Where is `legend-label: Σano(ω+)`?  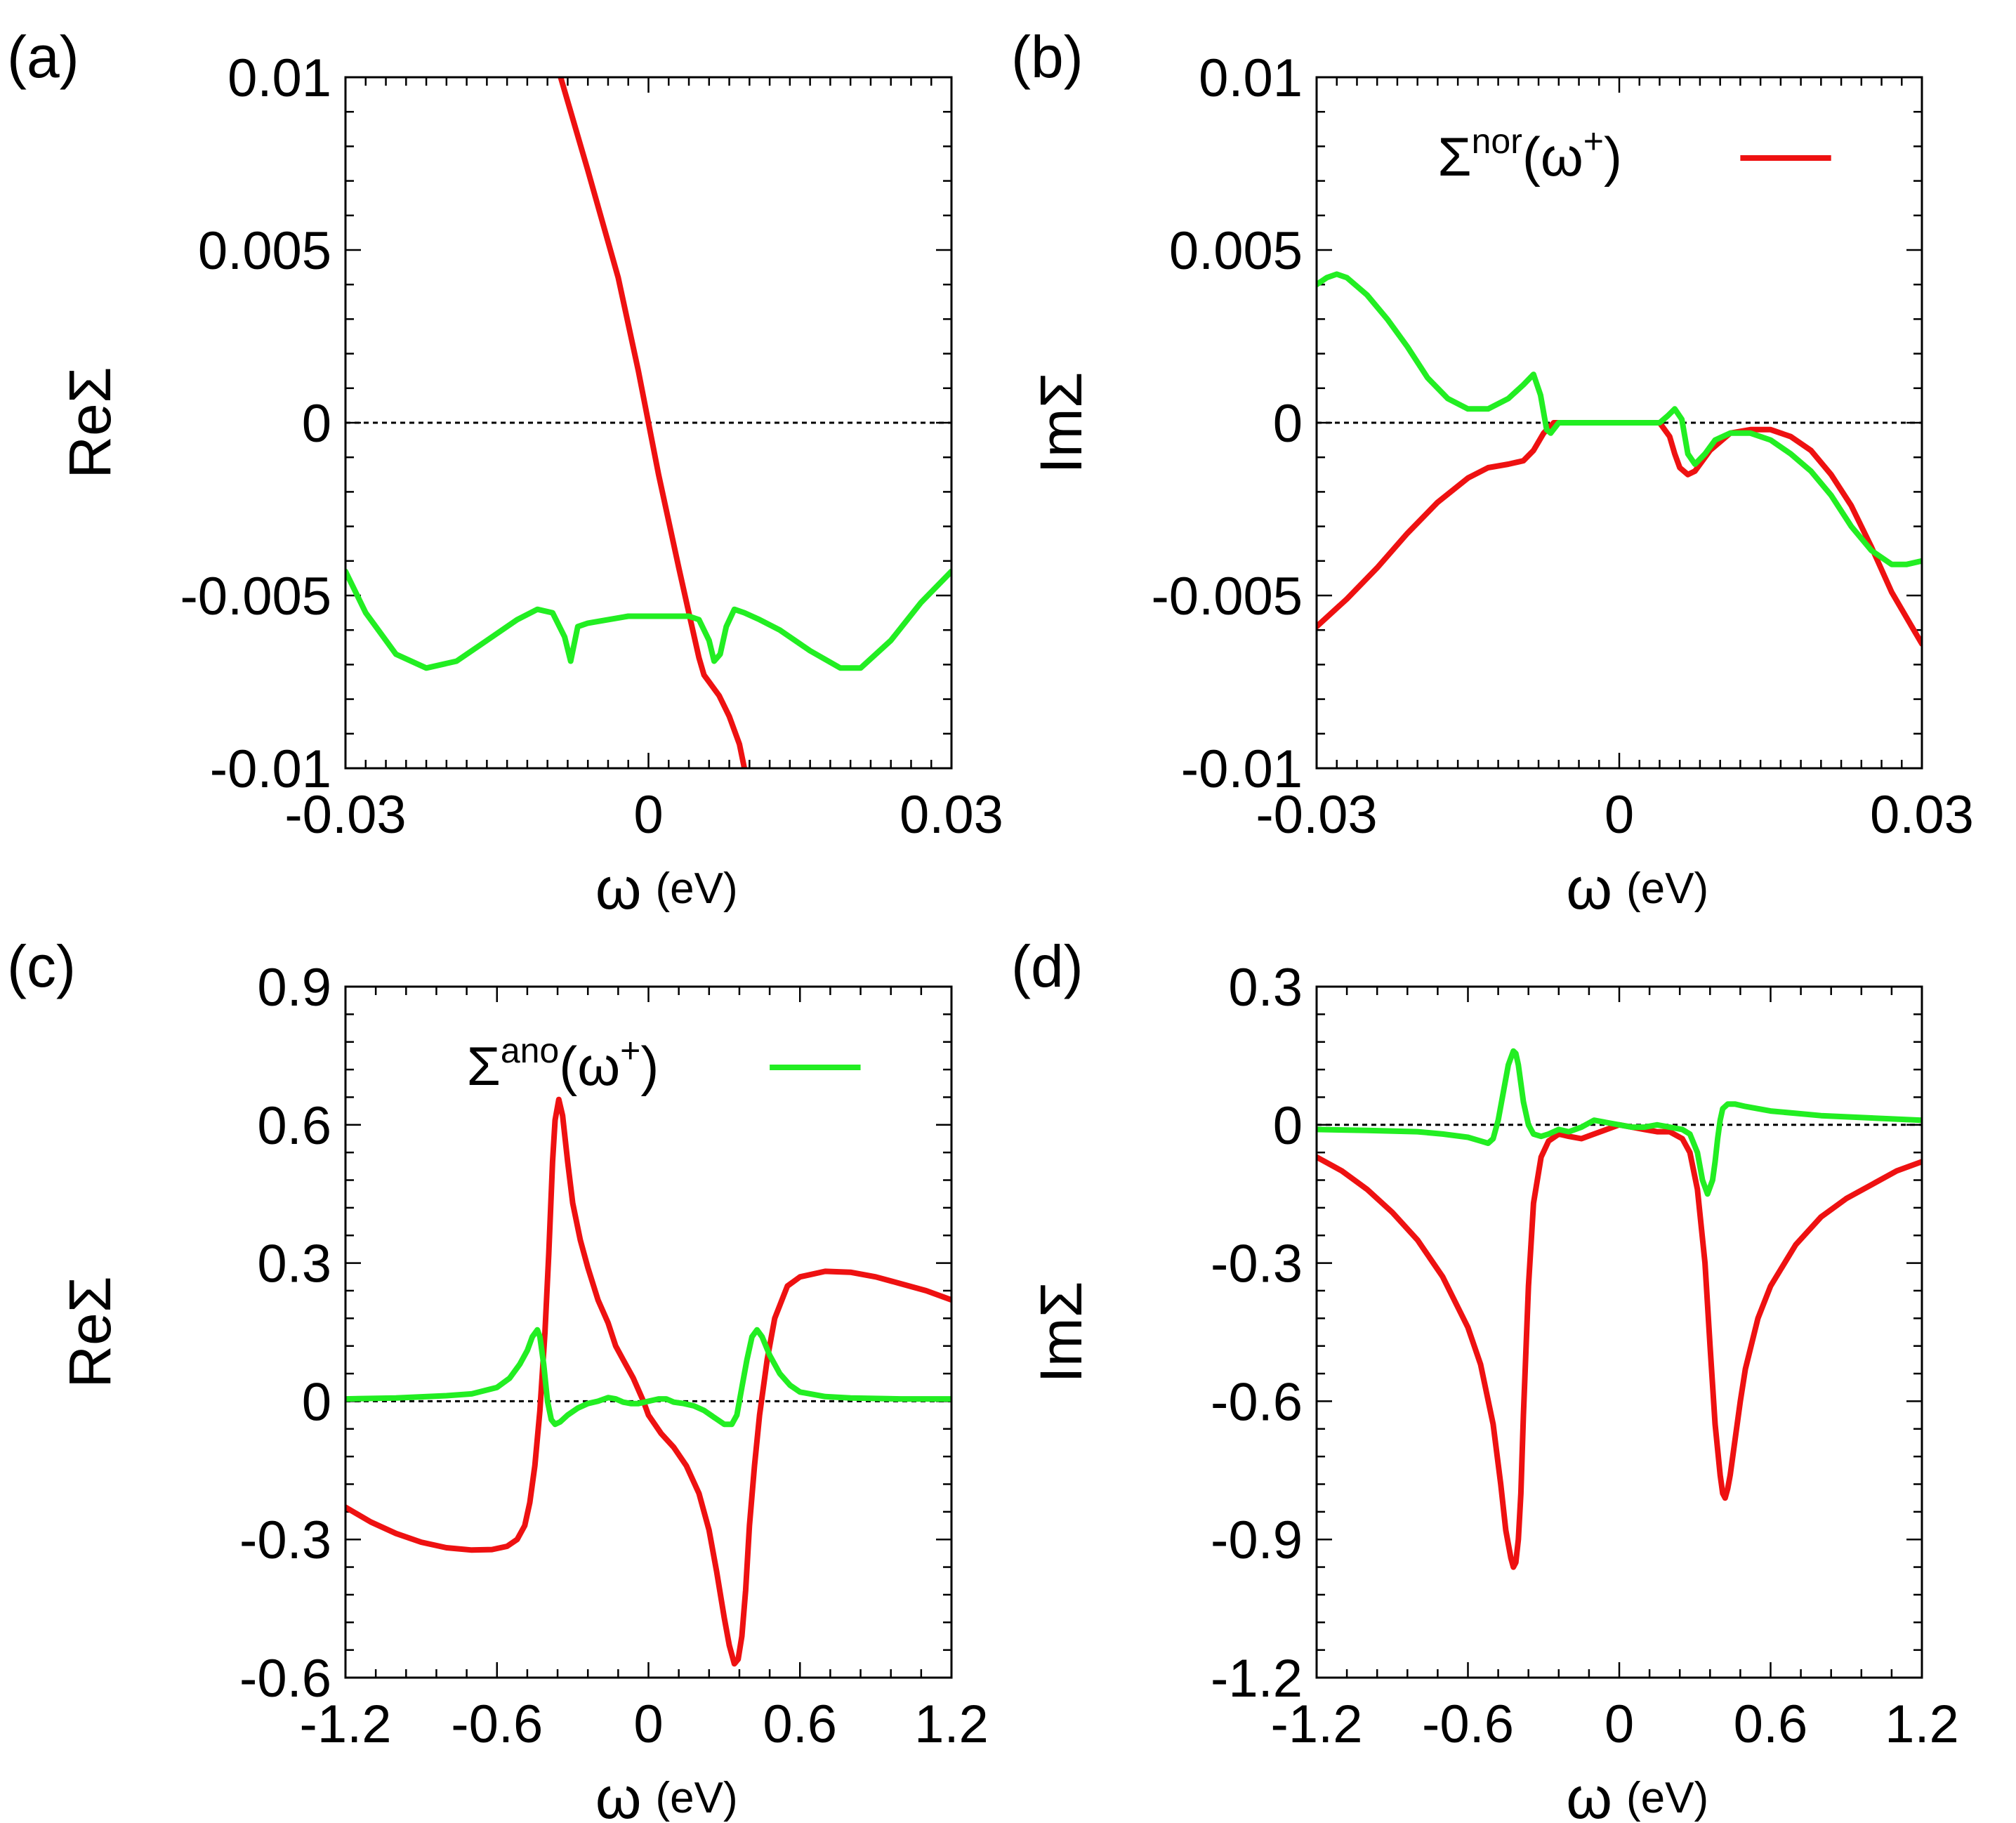 legend-label: Σano(ω+) is located at coordinates (563, 1064).